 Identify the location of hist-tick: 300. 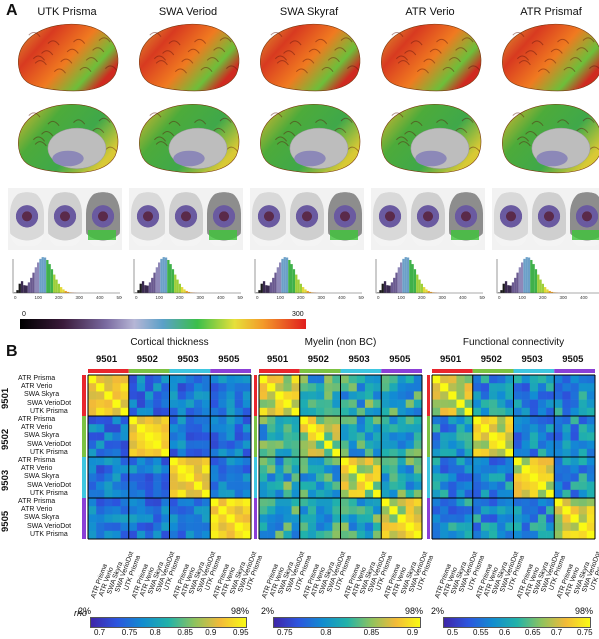
(564, 297).